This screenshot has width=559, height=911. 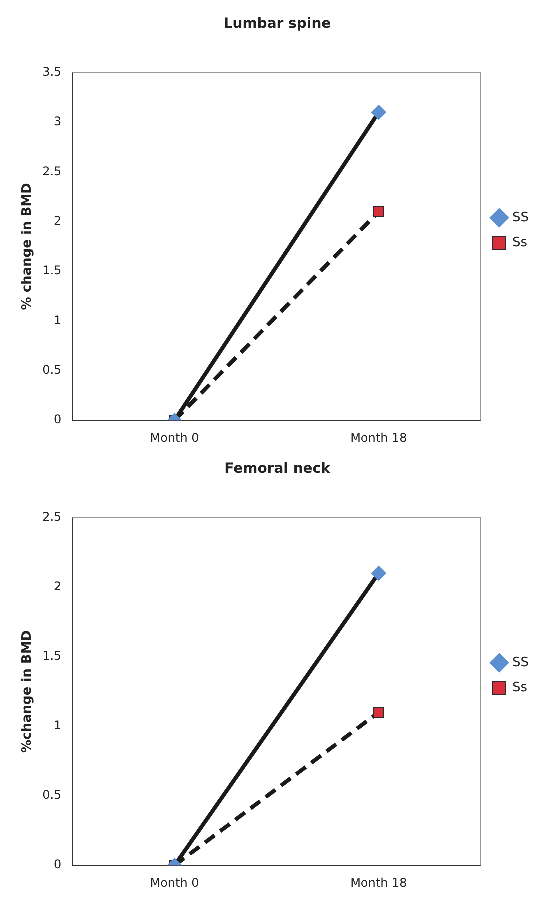 What do you see at coordinates (52, 71) in the screenshot?
I see `y-tick-label: 3.5` at bounding box center [52, 71].